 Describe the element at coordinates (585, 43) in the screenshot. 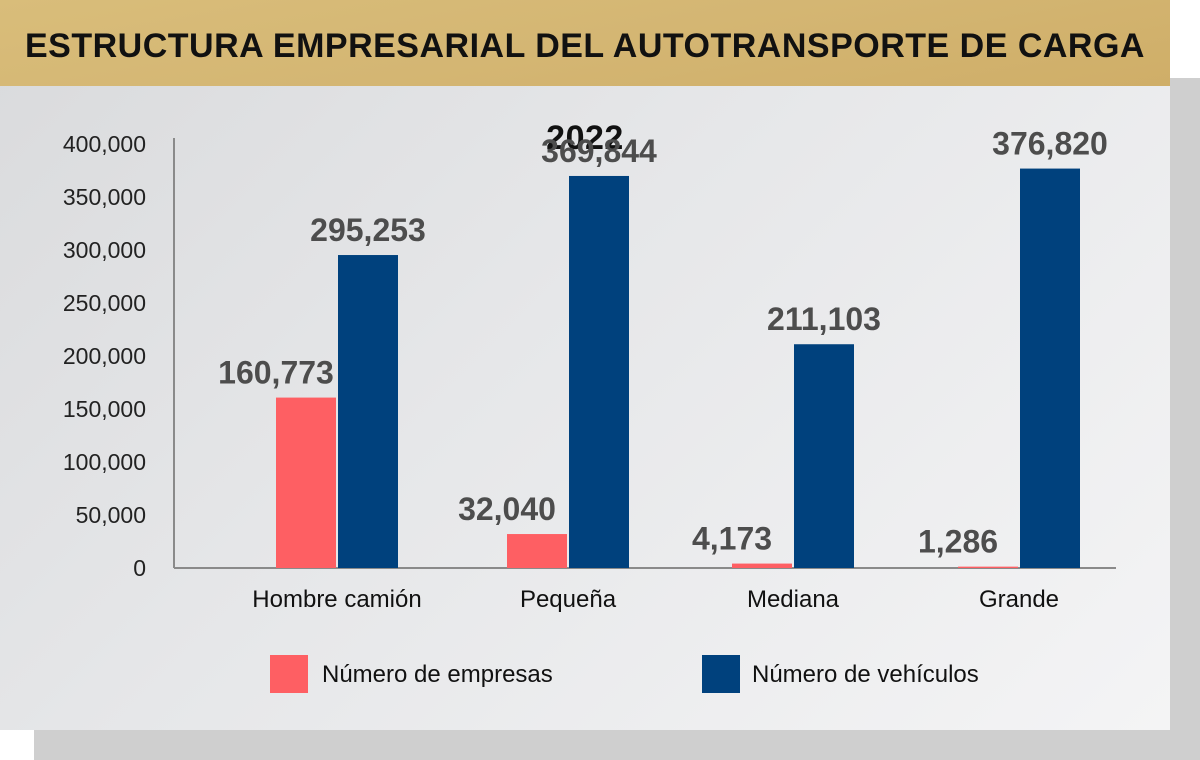

I see `title-banner` at that location.